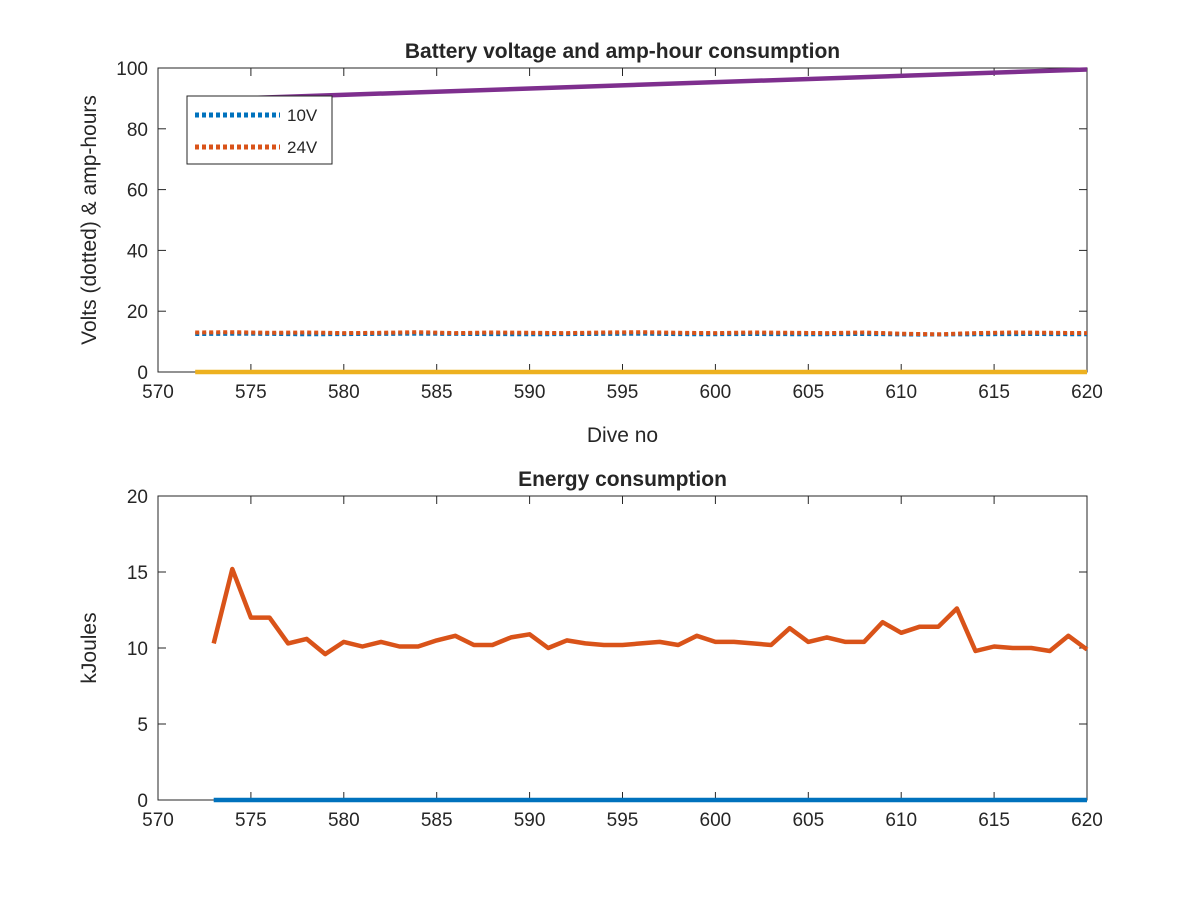 Image resolution: width=1200 pixels, height=900 pixels. Describe the element at coordinates (137, 251) in the screenshot. I see `y-tick-label: 40` at that location.